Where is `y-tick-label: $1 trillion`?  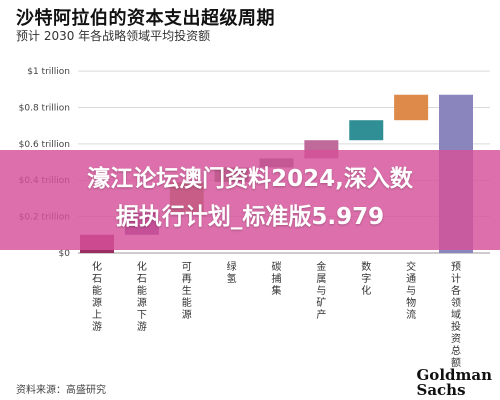
y-tick-label: $1 trillion is located at coordinates (48, 72).